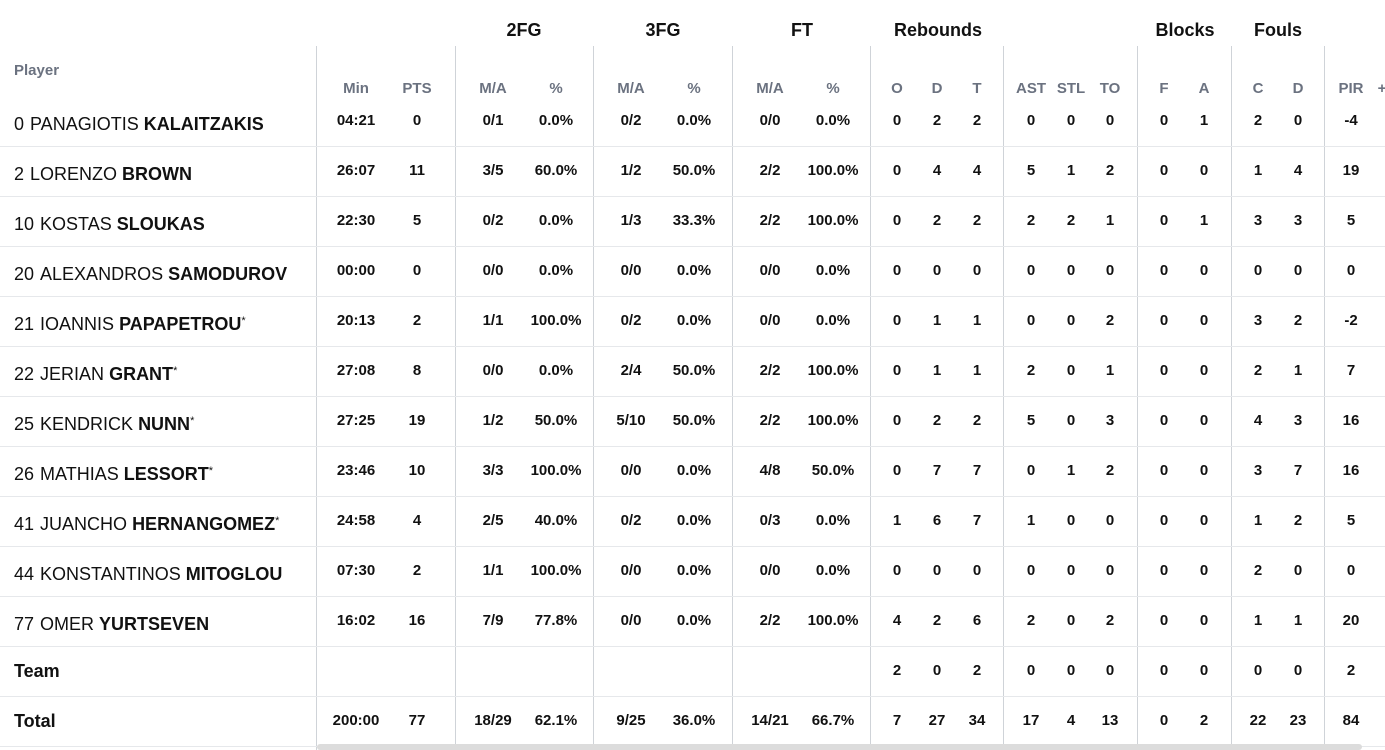 This screenshot has height=750, width=1385. What do you see at coordinates (113, 471) in the screenshot?
I see `player-name-link: 26 MATHIAS LESSORT*` at bounding box center [113, 471].